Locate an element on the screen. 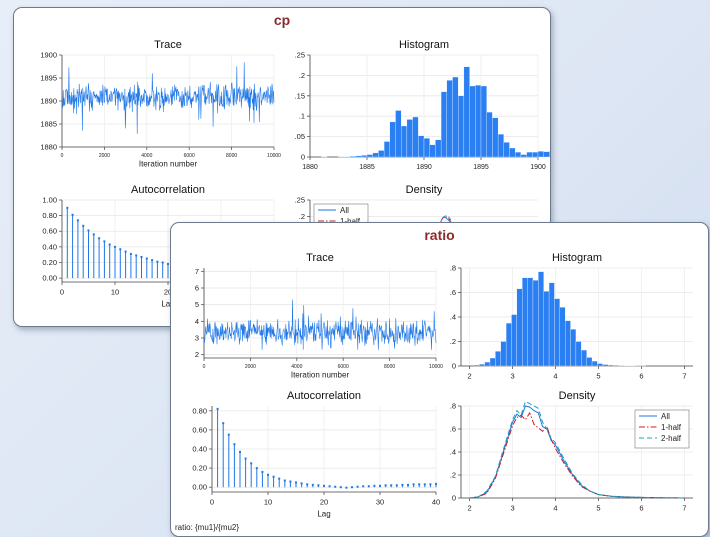 The height and width of the screenshot is (537, 710). y-tick-label: 1.00 is located at coordinates (49, 200).